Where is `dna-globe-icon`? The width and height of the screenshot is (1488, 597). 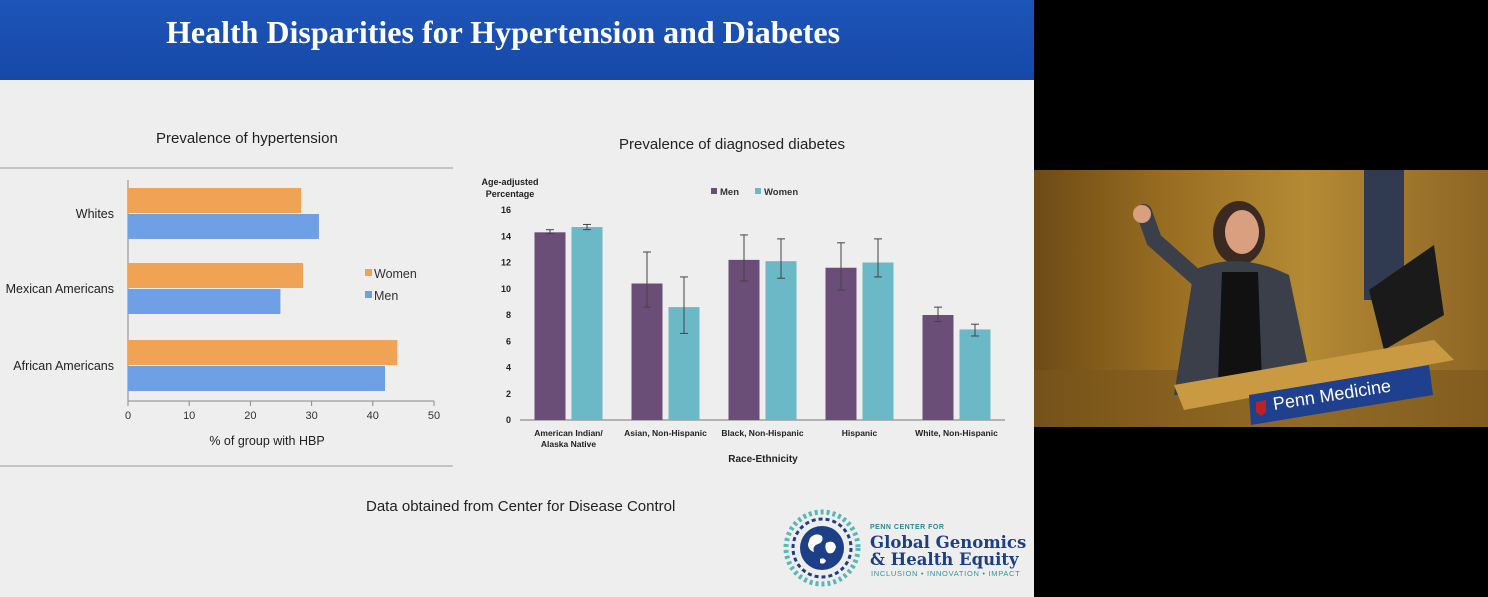
dna-globe-icon is located at coordinates (822, 548).